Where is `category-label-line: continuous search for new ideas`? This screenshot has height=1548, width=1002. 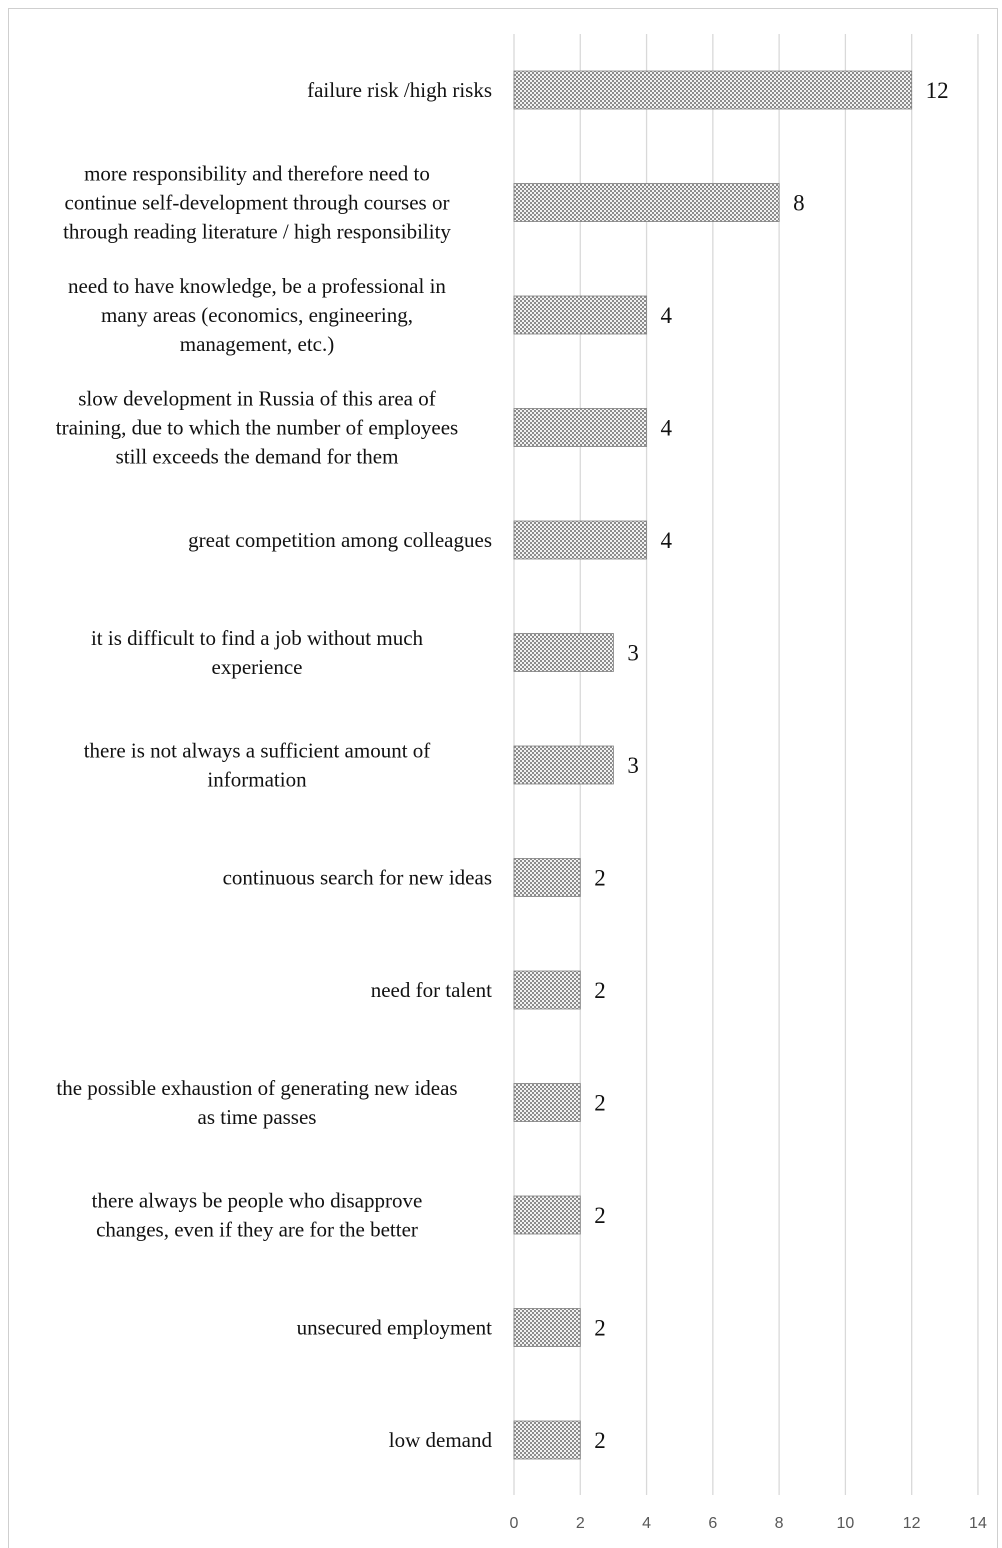 category-label-line: continuous search for new ideas is located at coordinates (357, 878).